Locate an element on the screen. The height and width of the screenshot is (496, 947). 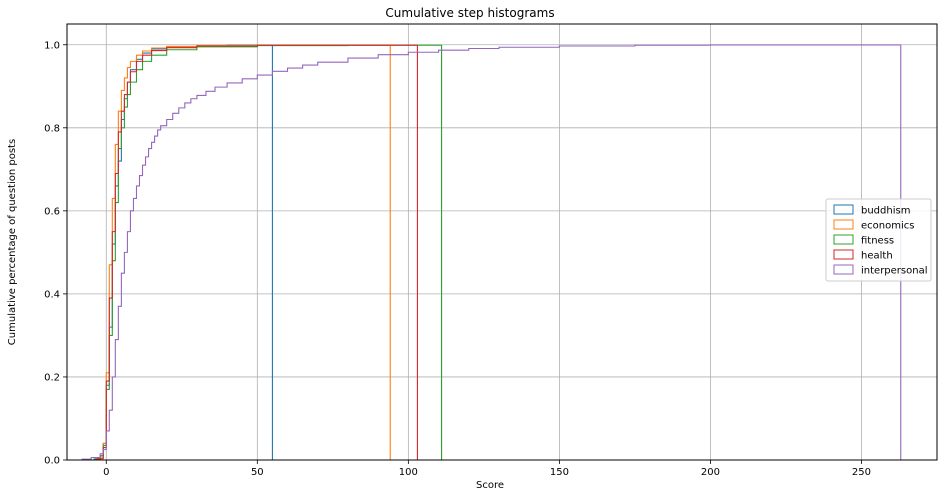
legend-label-fitness: fitness is located at coordinates (877, 241).